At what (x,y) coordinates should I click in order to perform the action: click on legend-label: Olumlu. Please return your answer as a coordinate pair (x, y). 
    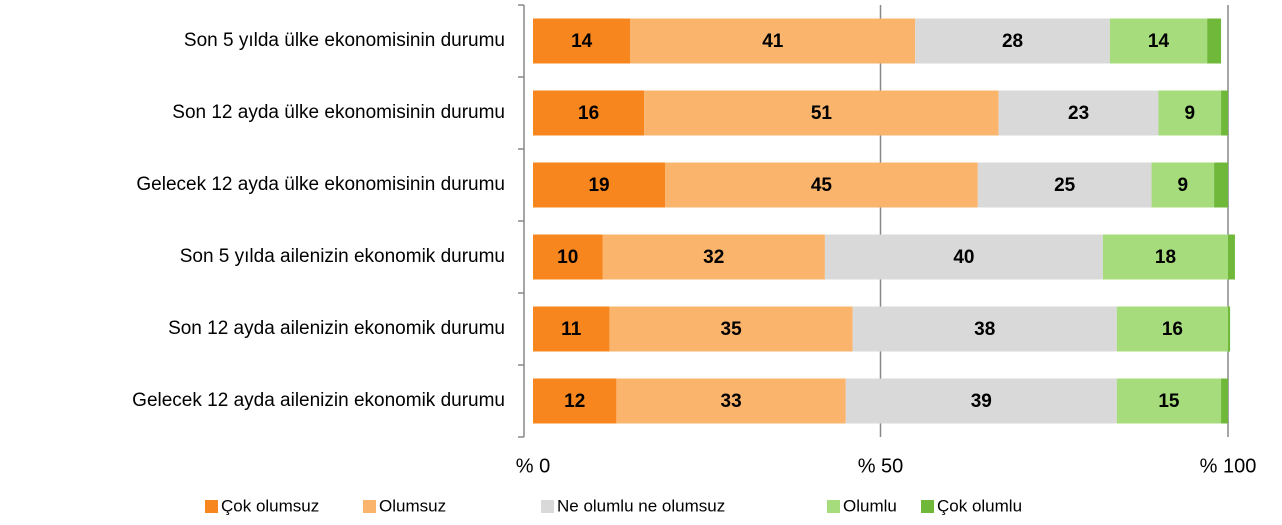
    Looking at the image, I should click on (870, 505).